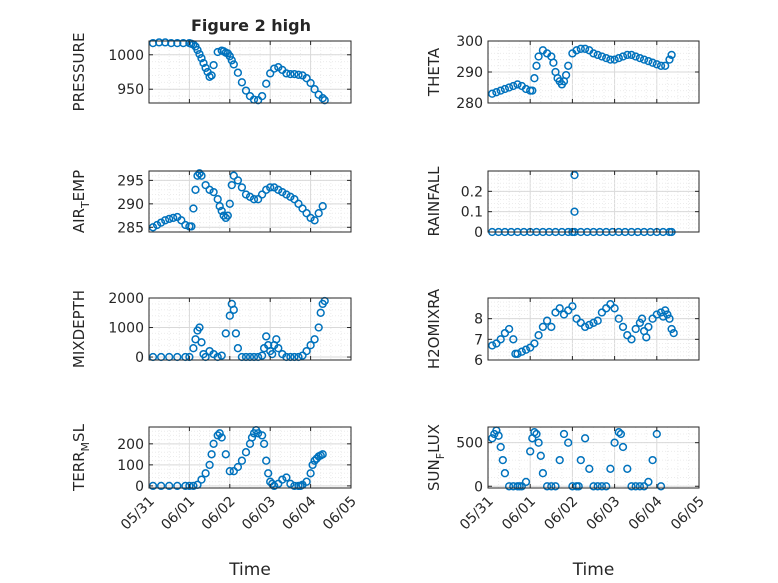  Describe the element at coordinates (138, 514) in the screenshot. I see `x-tick-label: 05/31` at that location.